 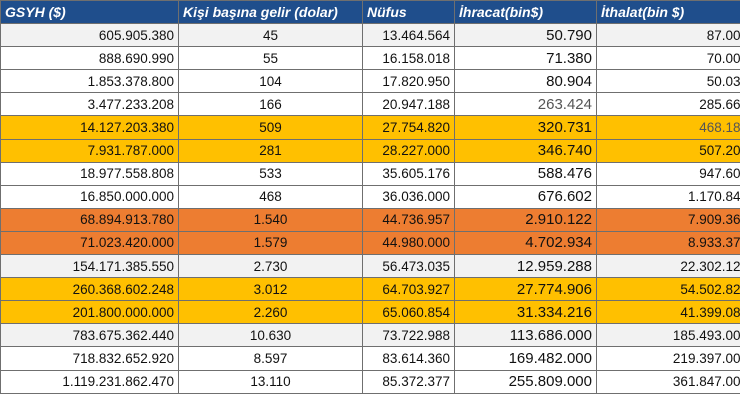 I want to click on imports-cell: 185.493.000, so click(x=668, y=335).